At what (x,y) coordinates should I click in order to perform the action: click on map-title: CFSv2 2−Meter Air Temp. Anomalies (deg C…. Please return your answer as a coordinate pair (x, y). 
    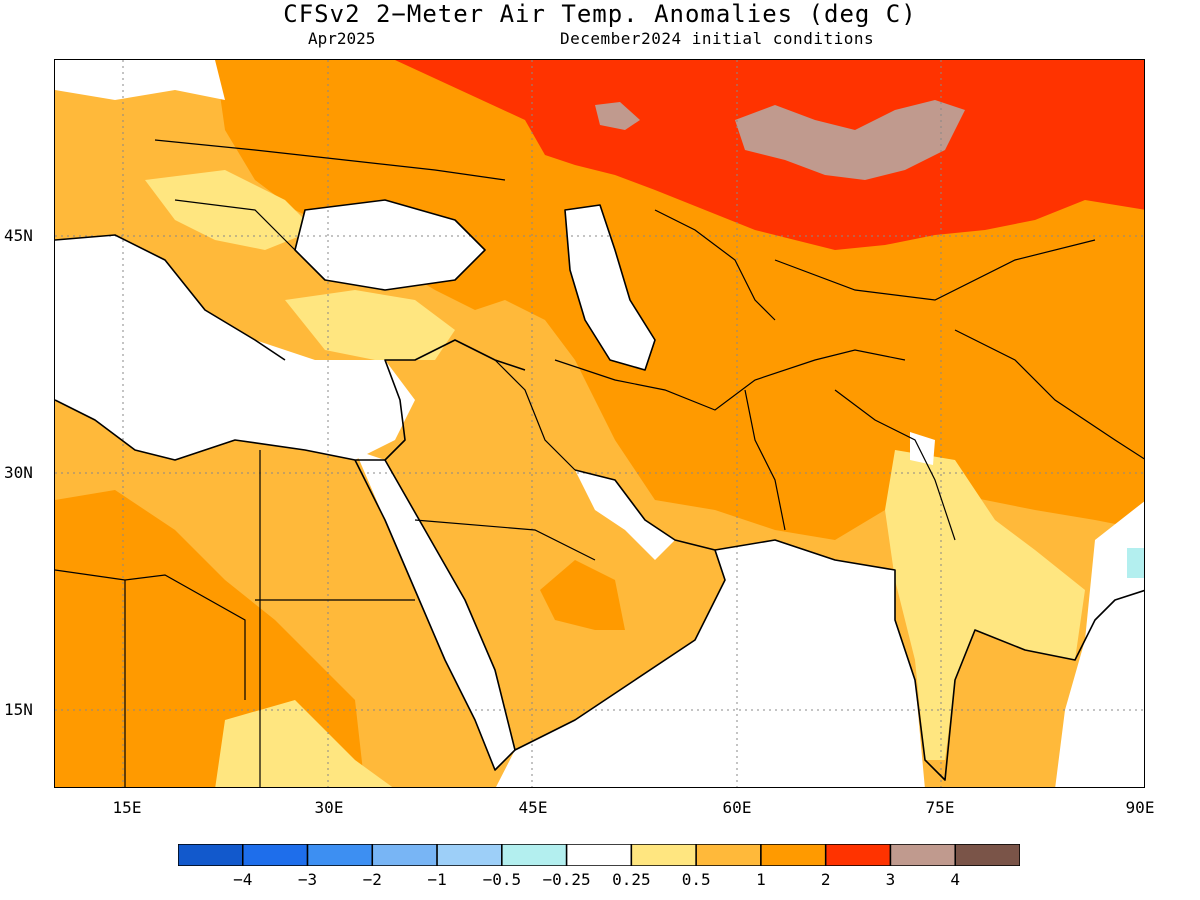
    Looking at the image, I should click on (600, 14).